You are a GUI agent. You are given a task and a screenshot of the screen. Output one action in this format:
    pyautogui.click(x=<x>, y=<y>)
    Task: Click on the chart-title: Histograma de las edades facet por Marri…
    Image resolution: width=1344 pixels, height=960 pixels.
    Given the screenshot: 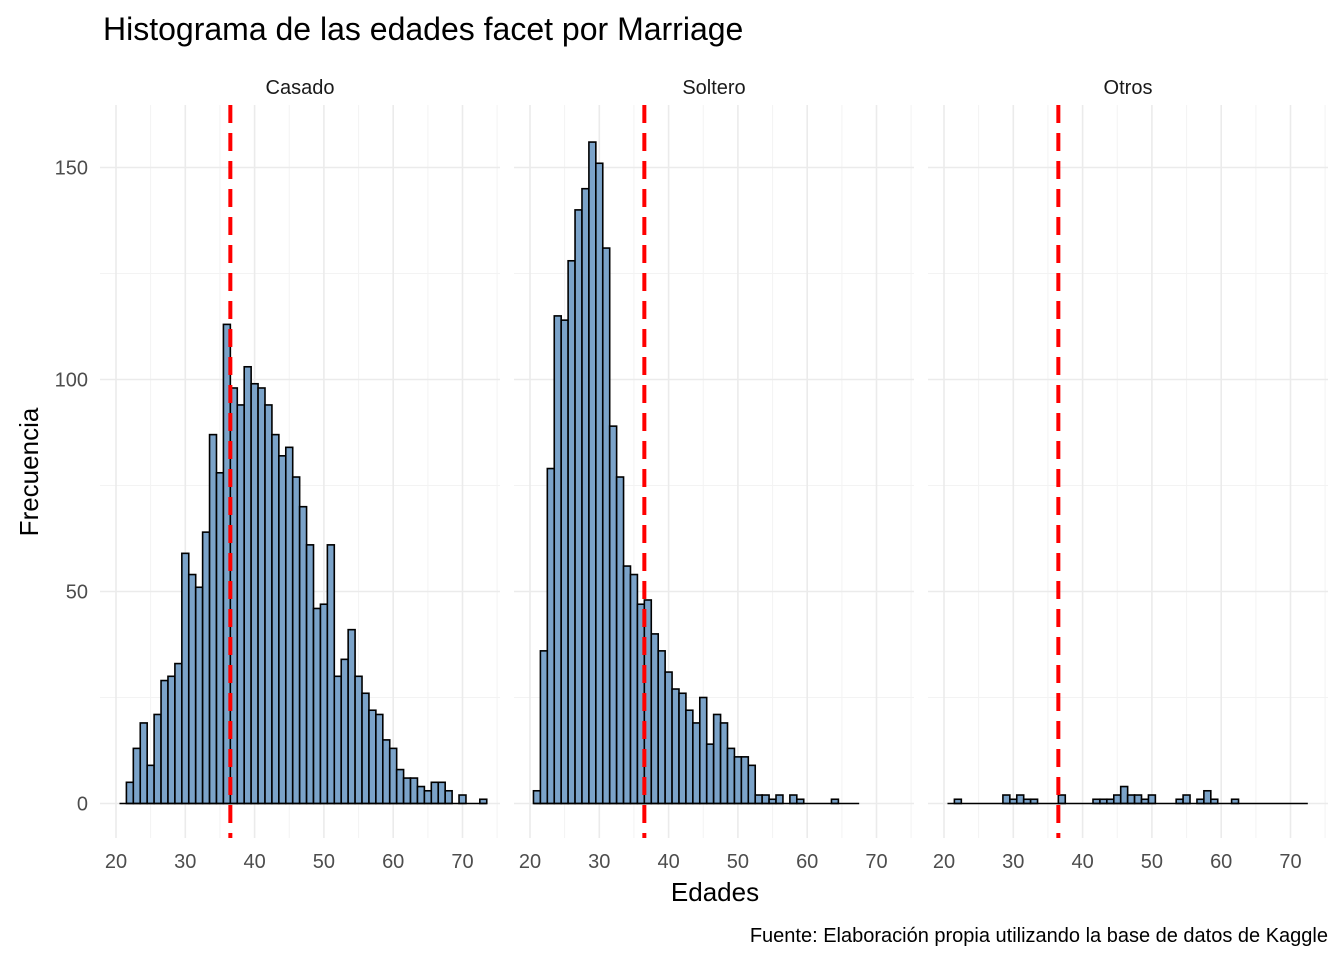 What is the action you would take?
    pyautogui.click(x=423, y=29)
    